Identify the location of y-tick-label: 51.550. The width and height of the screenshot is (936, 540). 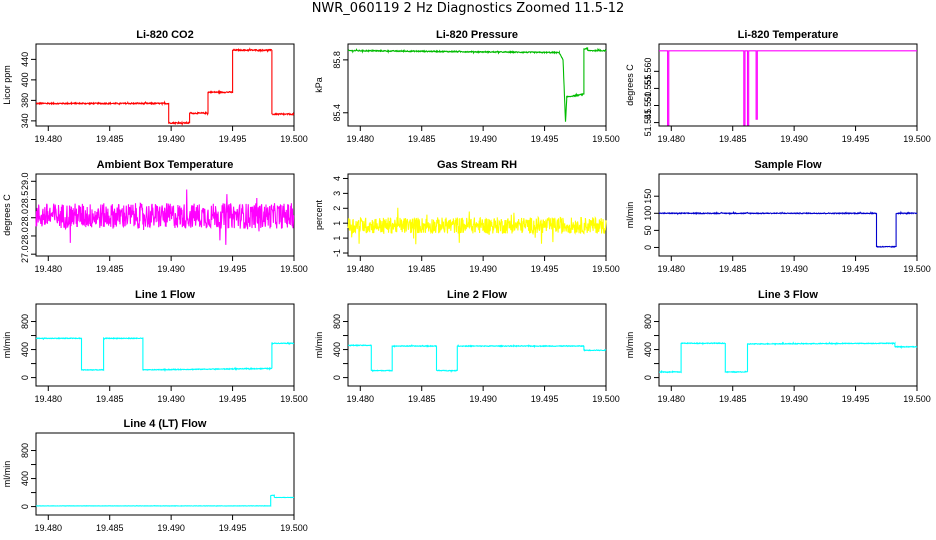
(648, 106).